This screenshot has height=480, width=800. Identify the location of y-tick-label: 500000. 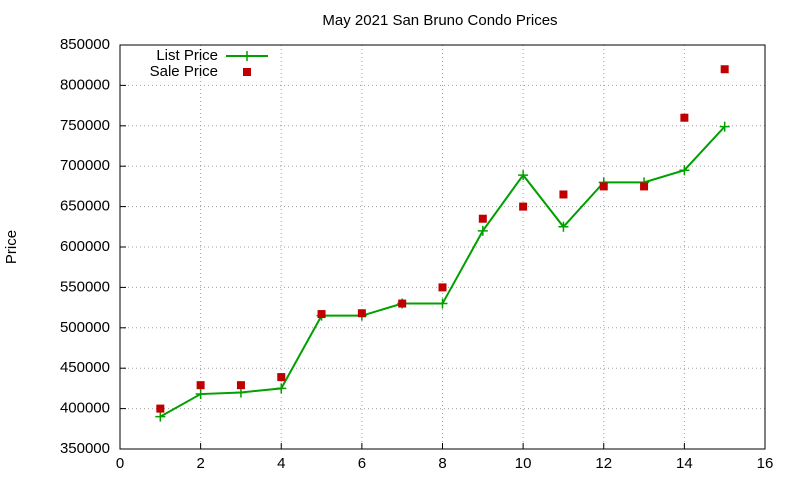
(85, 327).